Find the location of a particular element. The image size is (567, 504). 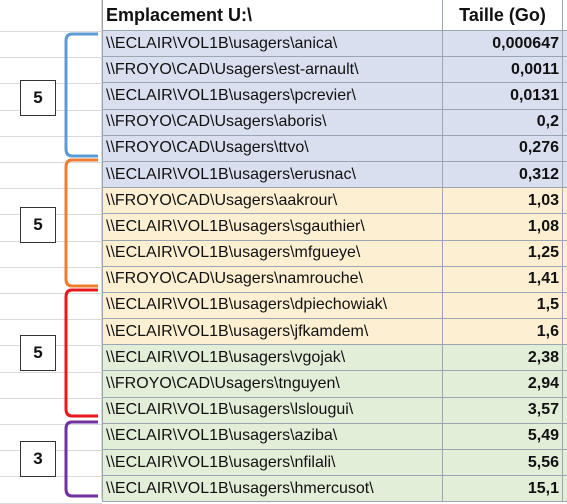

path-cell: \\ECLAIR\VOL1B\usagers\pcrevier\ is located at coordinates (272, 96).